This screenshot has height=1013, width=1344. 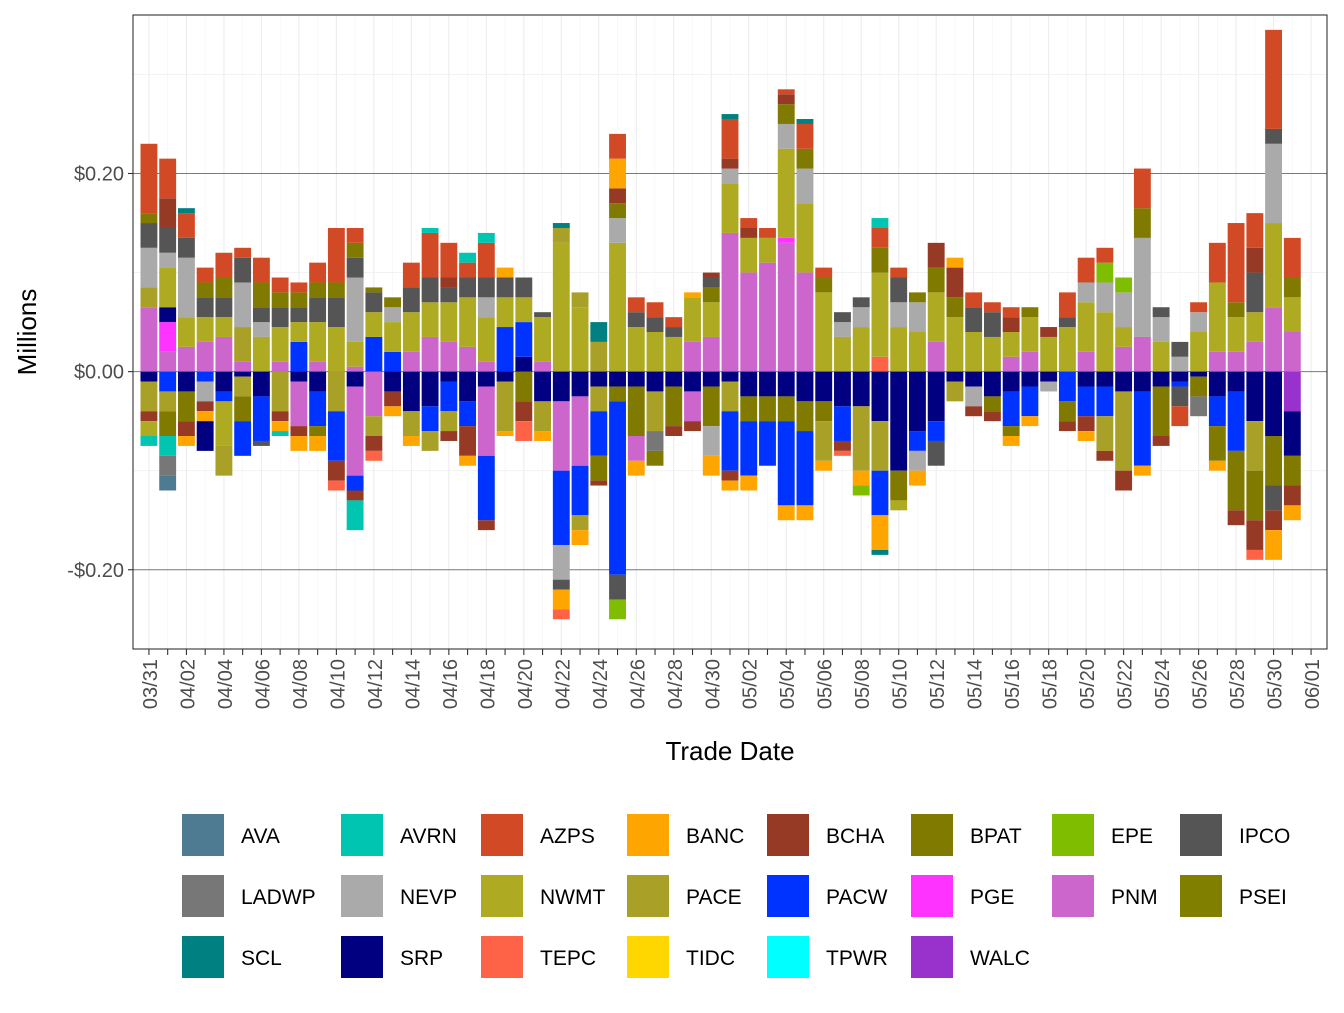 I want to click on x-tick-label: 05/20, so click(x=1088, y=684).